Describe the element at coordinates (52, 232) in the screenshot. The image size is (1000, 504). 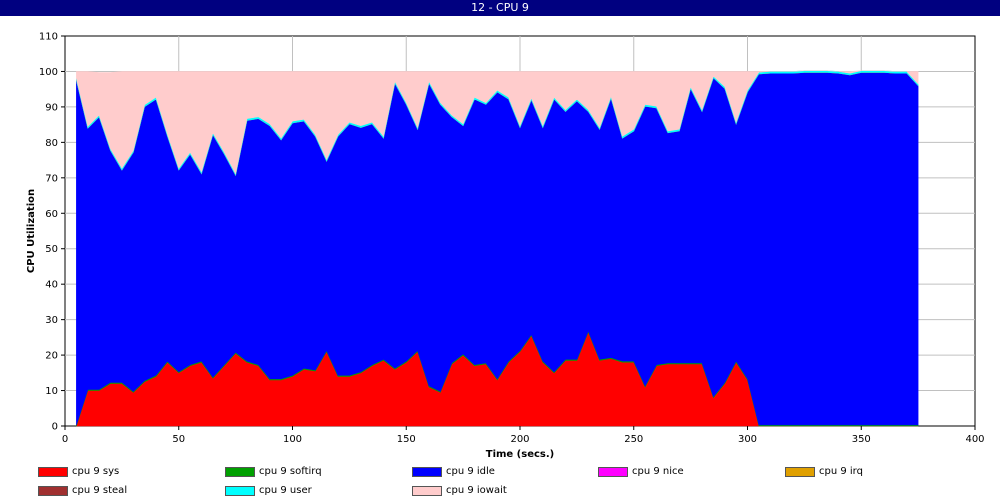
I see `y-axis-ticks: 0 10 20 30 40 50 60 70 80 90 100 110` at that location.